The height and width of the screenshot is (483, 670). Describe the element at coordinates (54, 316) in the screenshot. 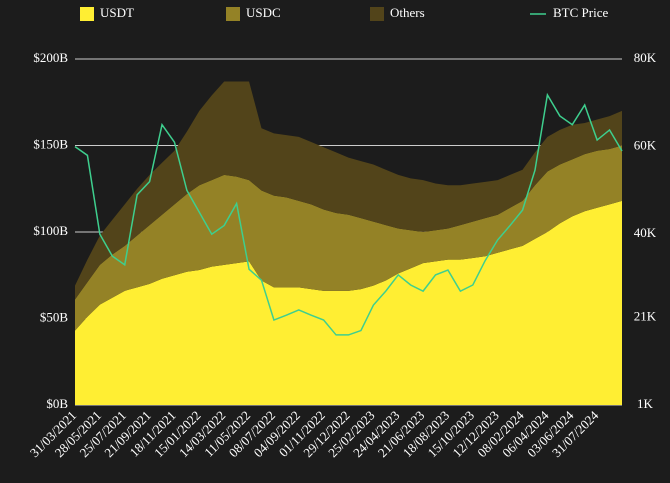

I see `y-tick-label: $50B` at that location.